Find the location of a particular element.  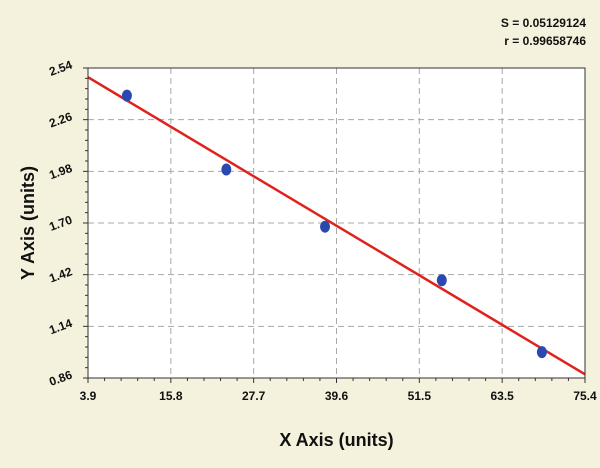

stat-r-value: r = 0.99658746 is located at coordinates (545, 41).